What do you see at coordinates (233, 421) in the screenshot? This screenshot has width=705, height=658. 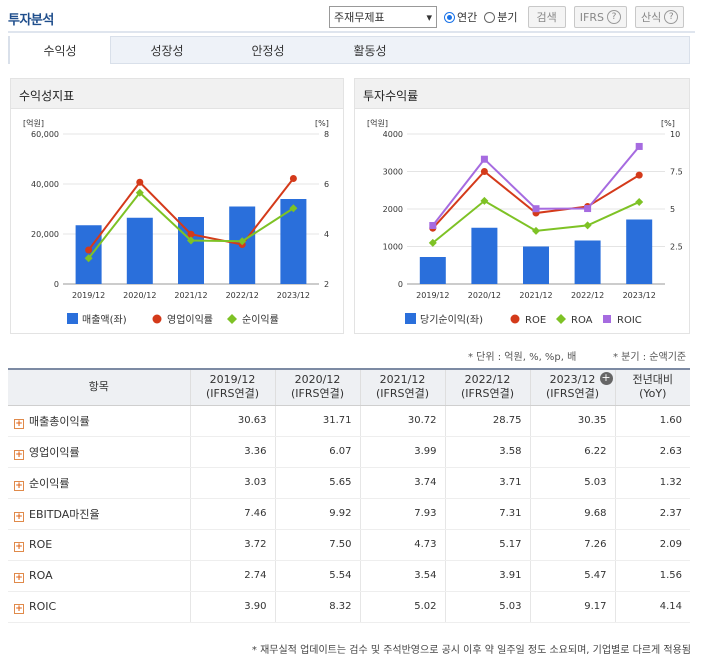 I see `table-cell: 30.63` at bounding box center [233, 421].